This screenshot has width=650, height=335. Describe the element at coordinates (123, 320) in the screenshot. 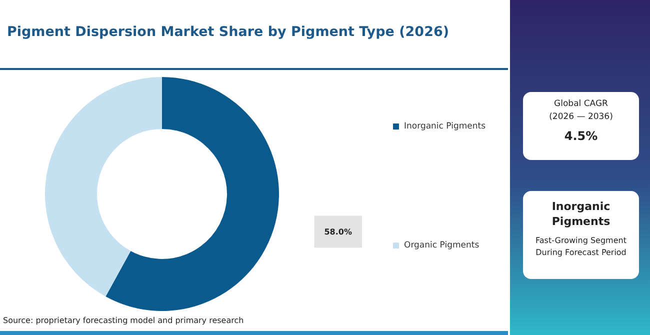

I see `source-note: Source: proprietary forecasting model and primary research` at that location.